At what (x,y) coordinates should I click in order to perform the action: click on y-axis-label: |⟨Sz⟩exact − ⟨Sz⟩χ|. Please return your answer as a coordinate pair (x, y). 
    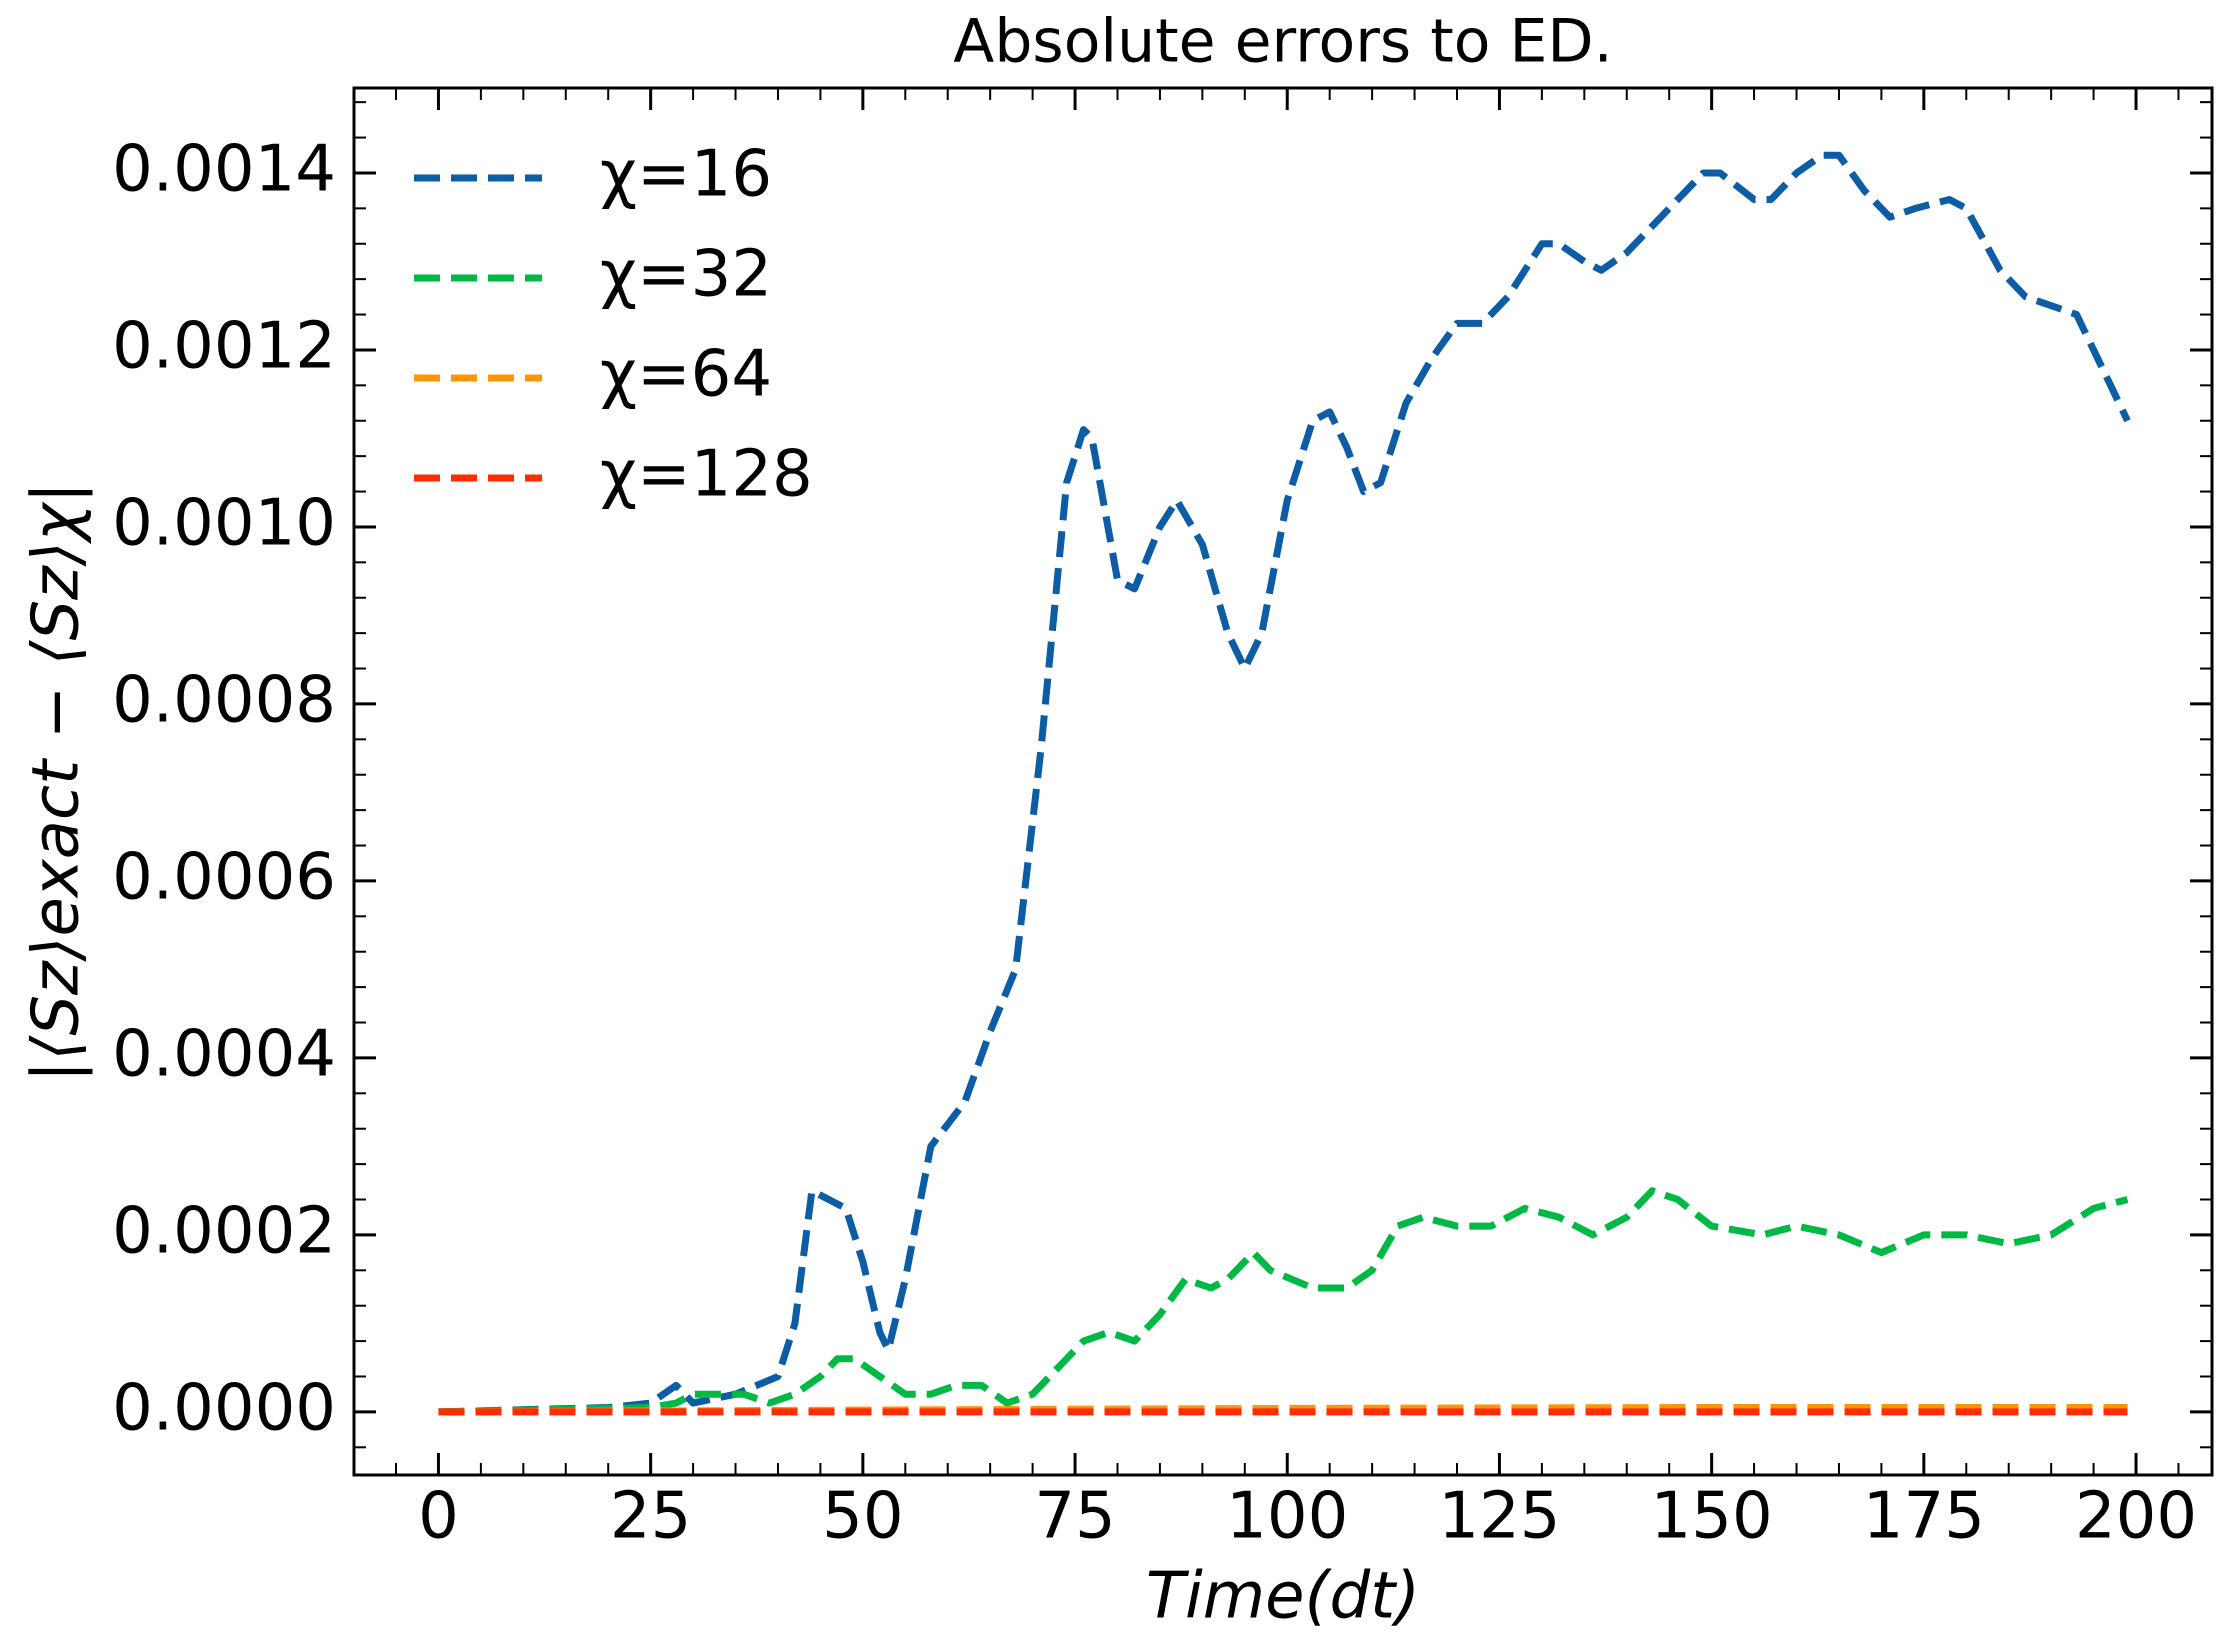
    Looking at the image, I should click on (57, 782).